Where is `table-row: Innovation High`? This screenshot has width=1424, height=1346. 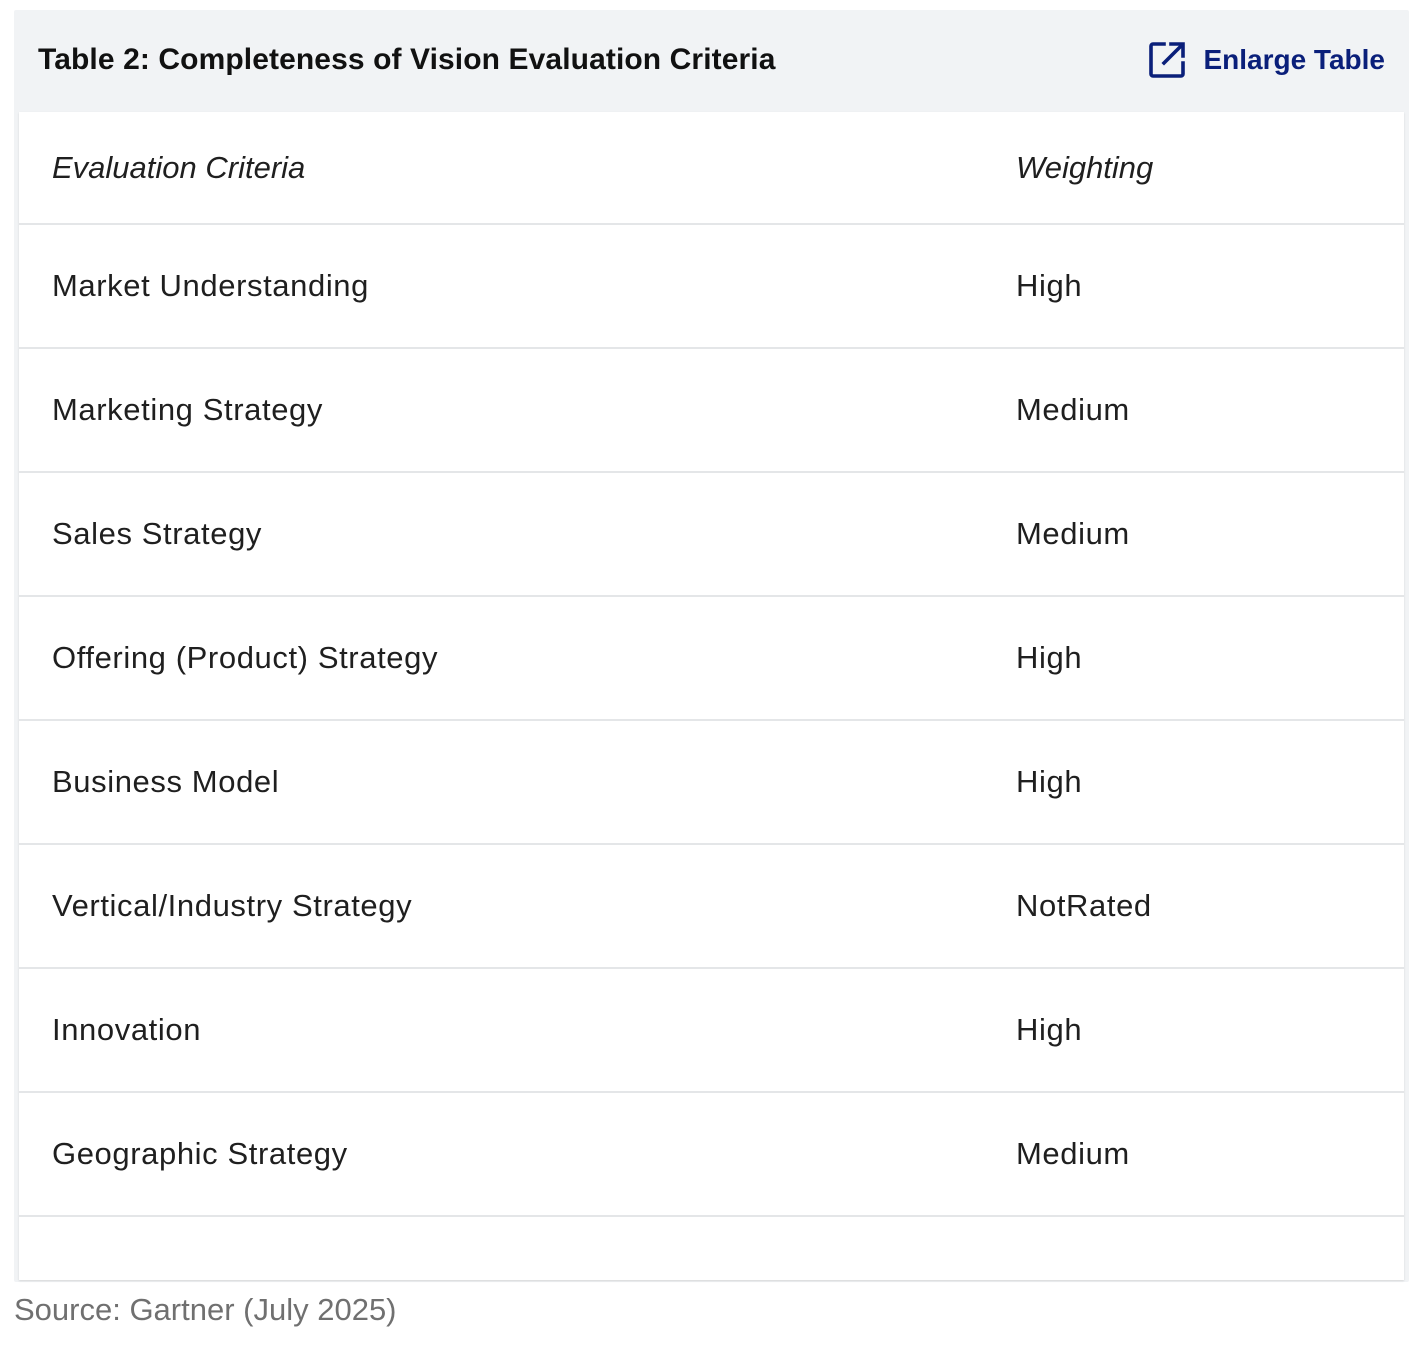 table-row: Innovation High is located at coordinates (711, 1030).